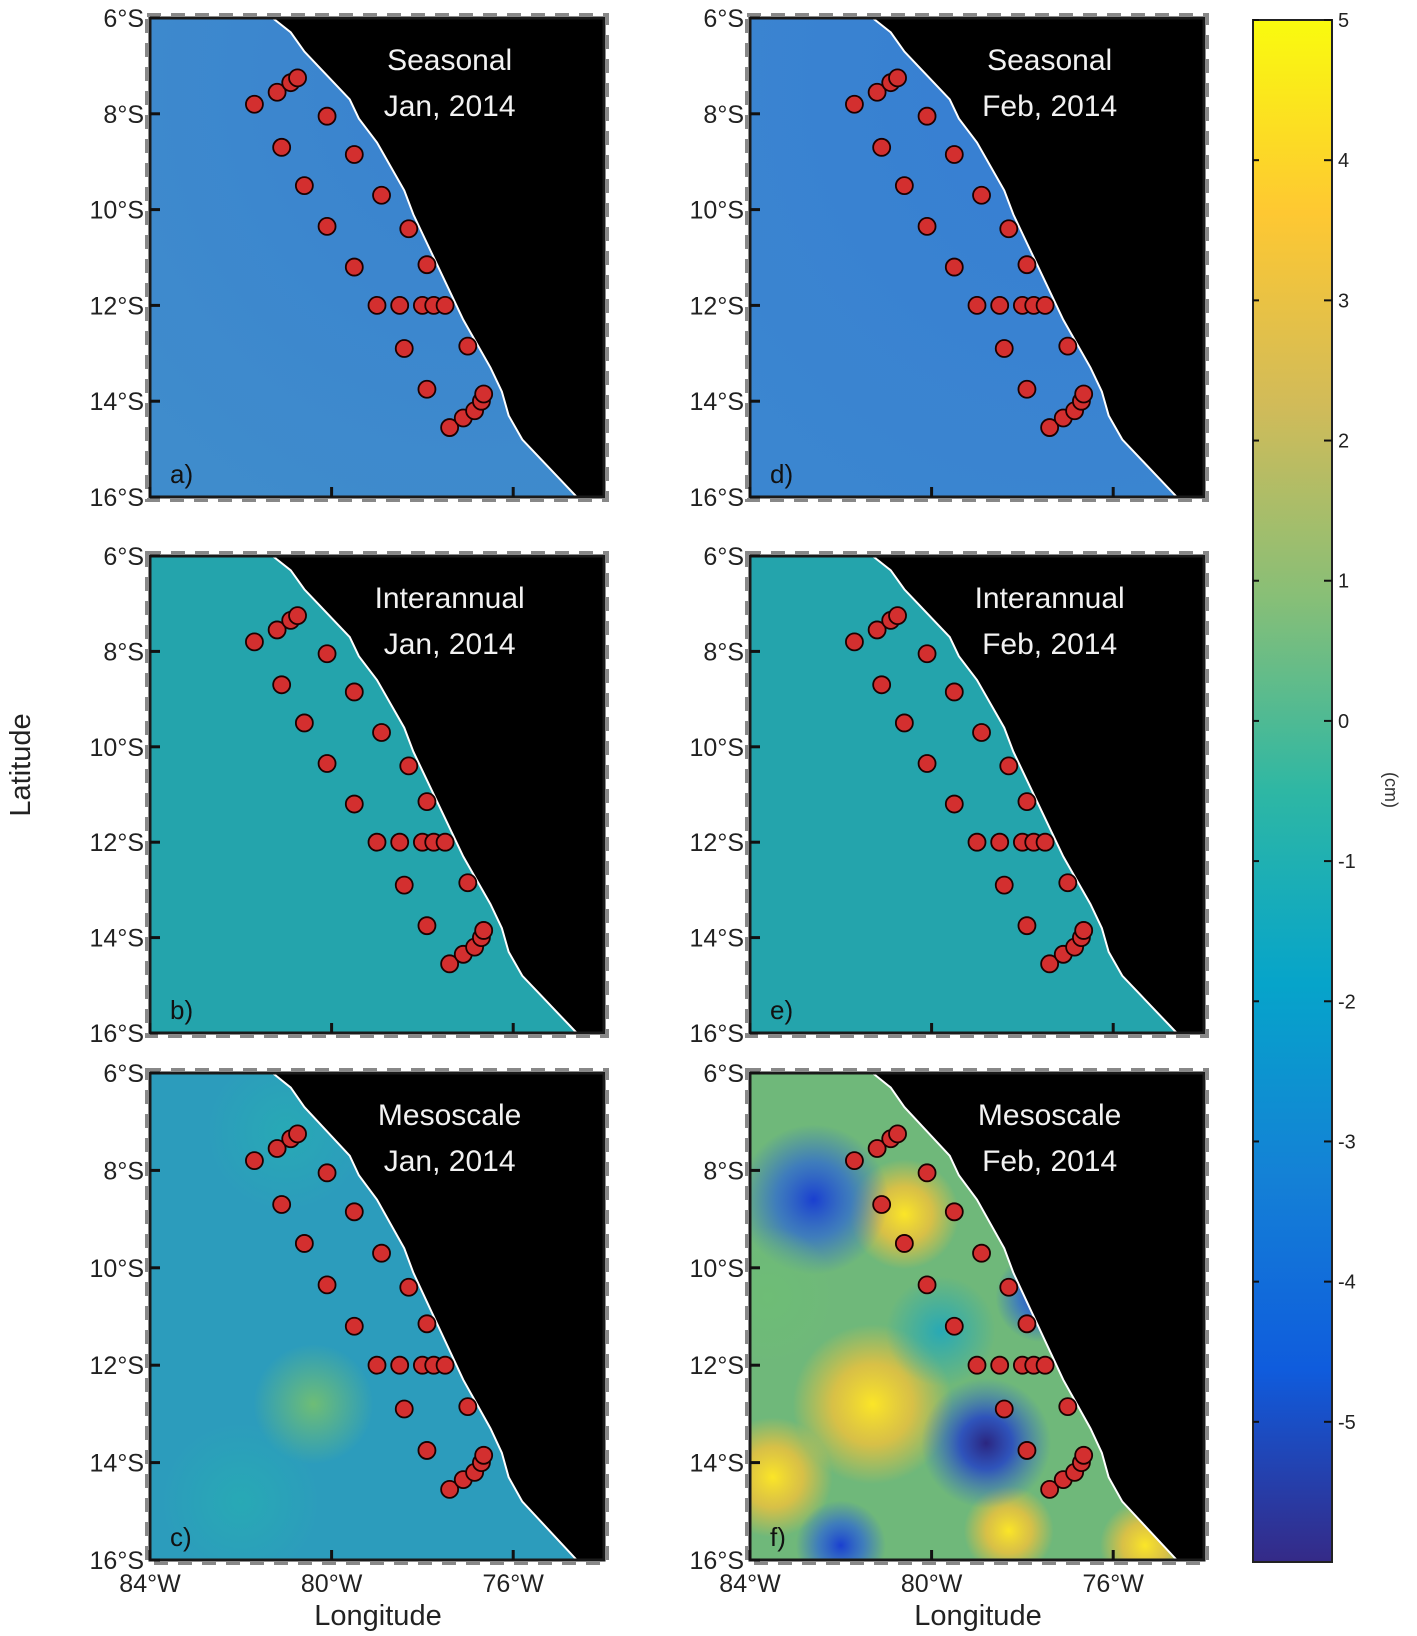  I want to click on colorbar-tick-label: 2, so click(1343, 442).